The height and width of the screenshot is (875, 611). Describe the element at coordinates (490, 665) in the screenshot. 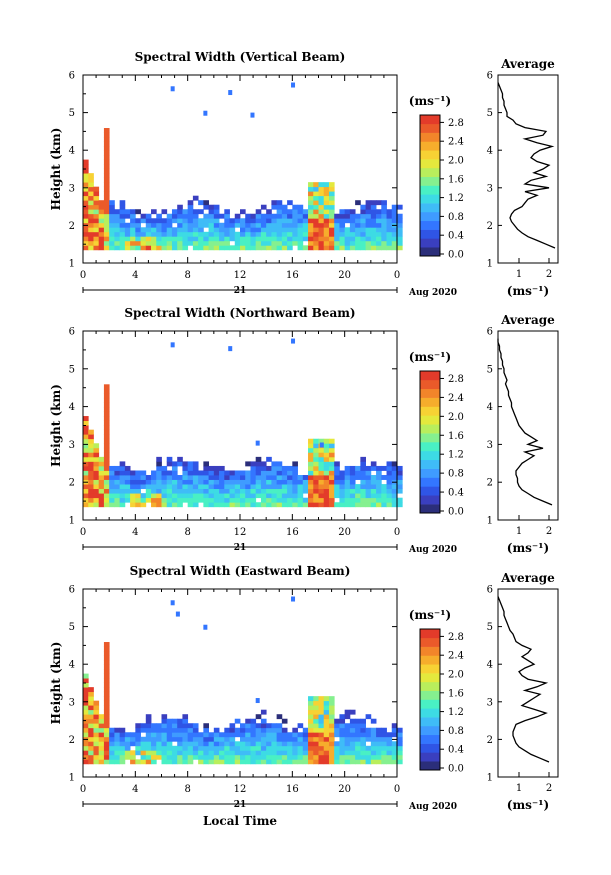

I see `avg-y-tick-label: 4` at that location.